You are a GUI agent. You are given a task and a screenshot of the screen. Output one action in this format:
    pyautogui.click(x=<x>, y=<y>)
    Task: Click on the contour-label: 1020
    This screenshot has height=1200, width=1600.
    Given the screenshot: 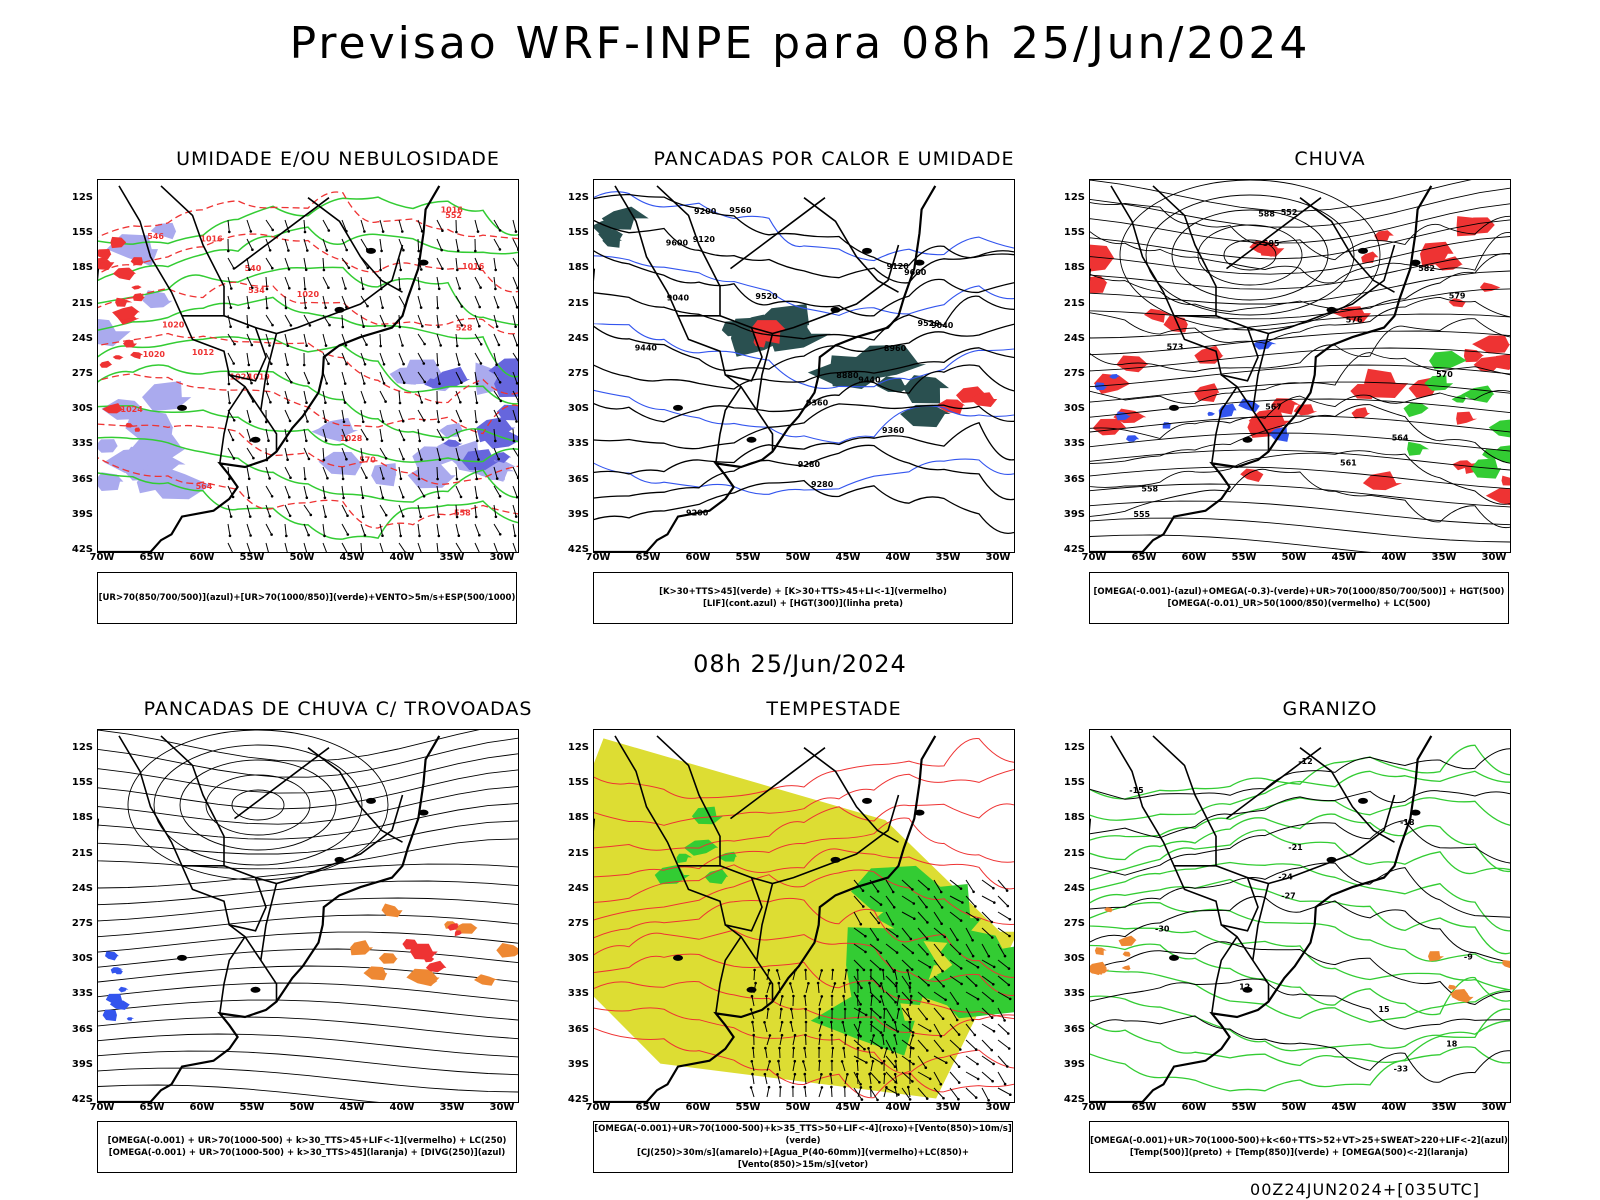 What is the action you would take?
    pyautogui.click(x=154, y=354)
    